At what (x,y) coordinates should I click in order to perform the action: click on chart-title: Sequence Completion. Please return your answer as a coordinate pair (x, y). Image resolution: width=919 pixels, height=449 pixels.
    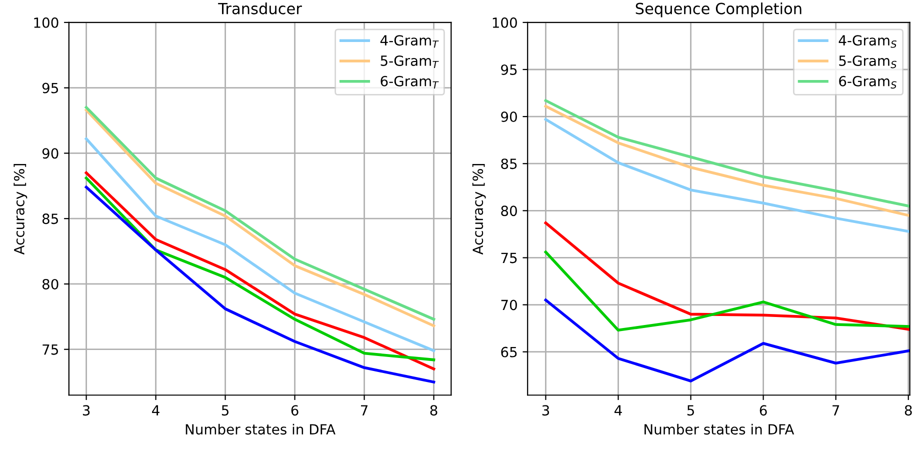
    Looking at the image, I should click on (719, 10).